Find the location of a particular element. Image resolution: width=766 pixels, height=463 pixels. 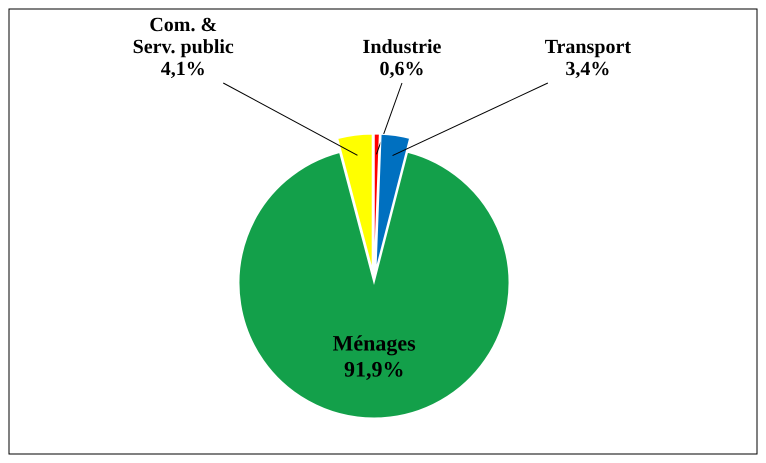

slice-label: Ménages is located at coordinates (374, 343).